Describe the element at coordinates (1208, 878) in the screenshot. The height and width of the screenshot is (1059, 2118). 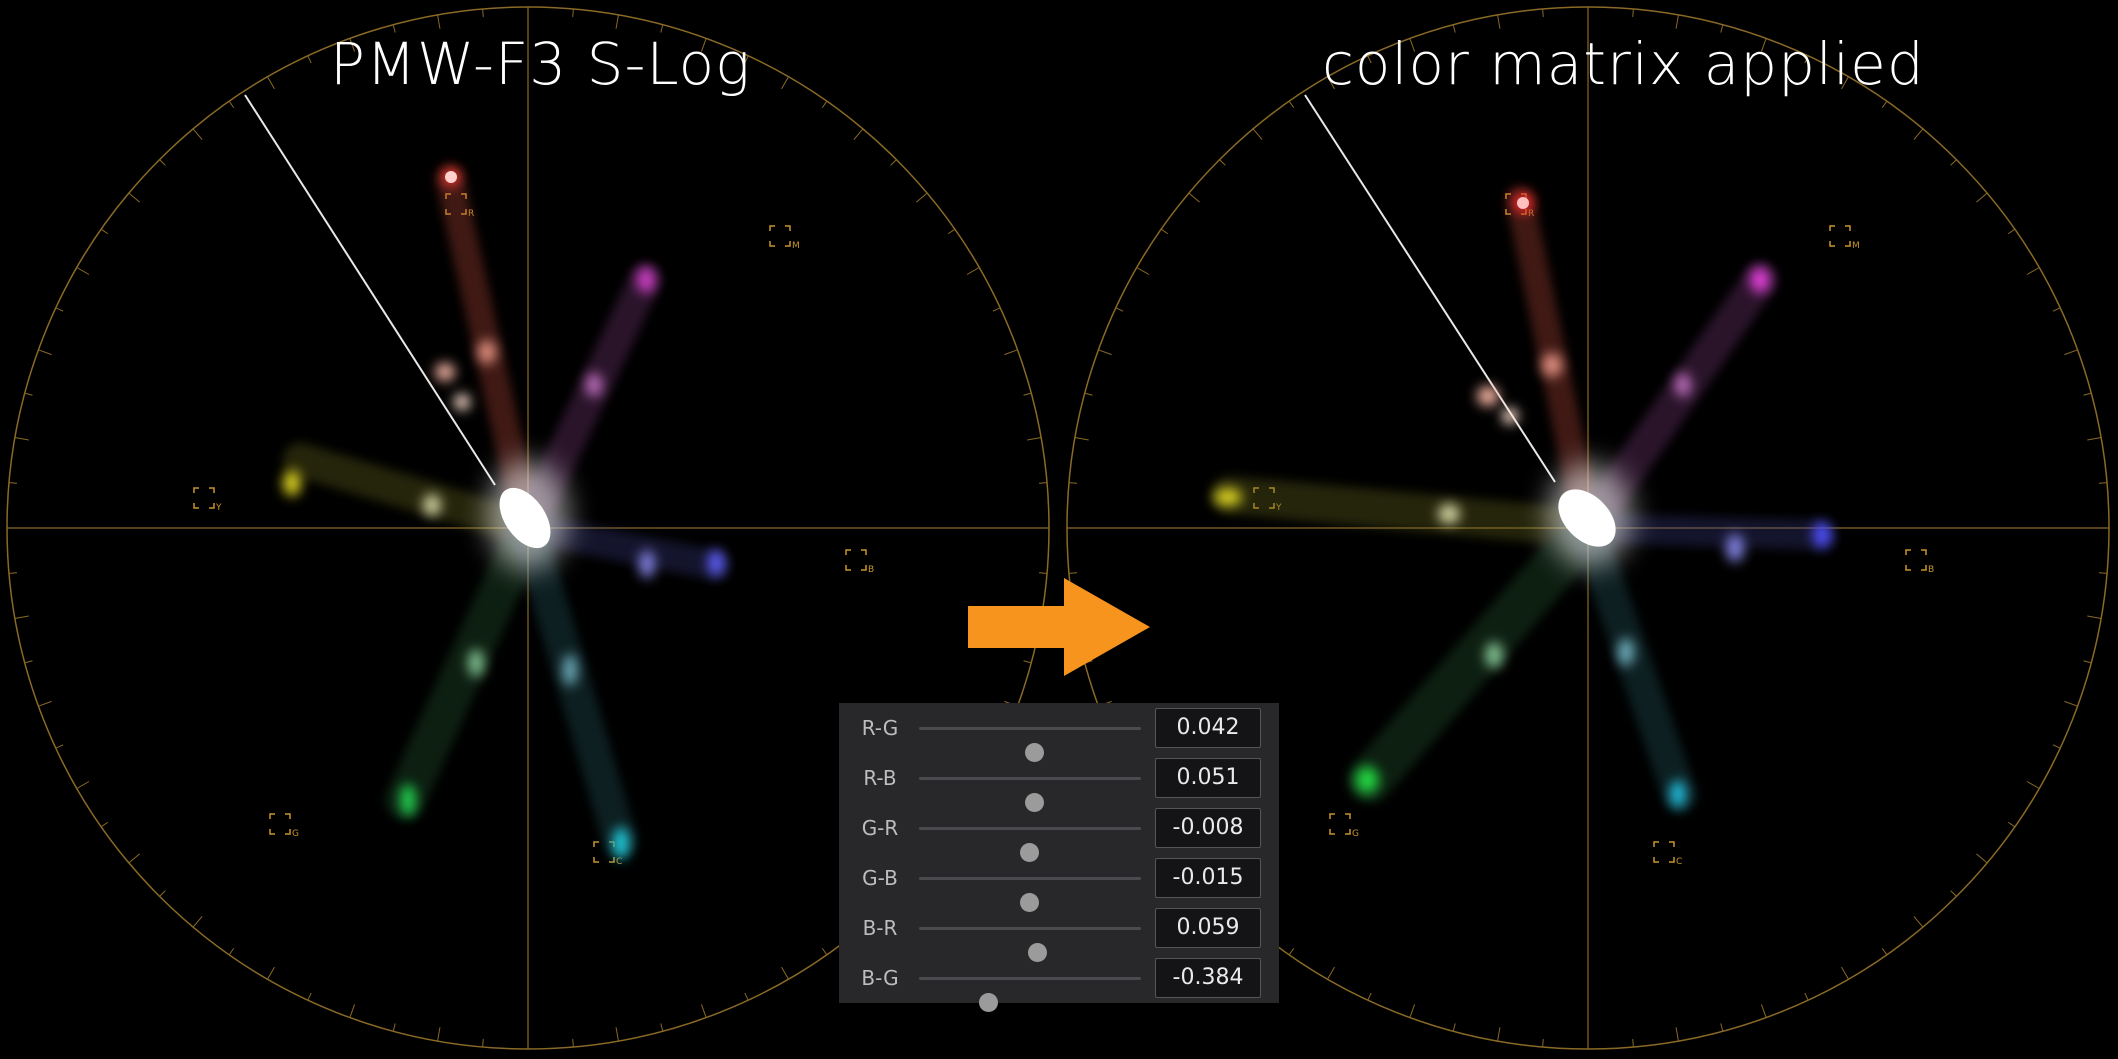
I see `matrix-value-field-g-b: -0.015` at that location.